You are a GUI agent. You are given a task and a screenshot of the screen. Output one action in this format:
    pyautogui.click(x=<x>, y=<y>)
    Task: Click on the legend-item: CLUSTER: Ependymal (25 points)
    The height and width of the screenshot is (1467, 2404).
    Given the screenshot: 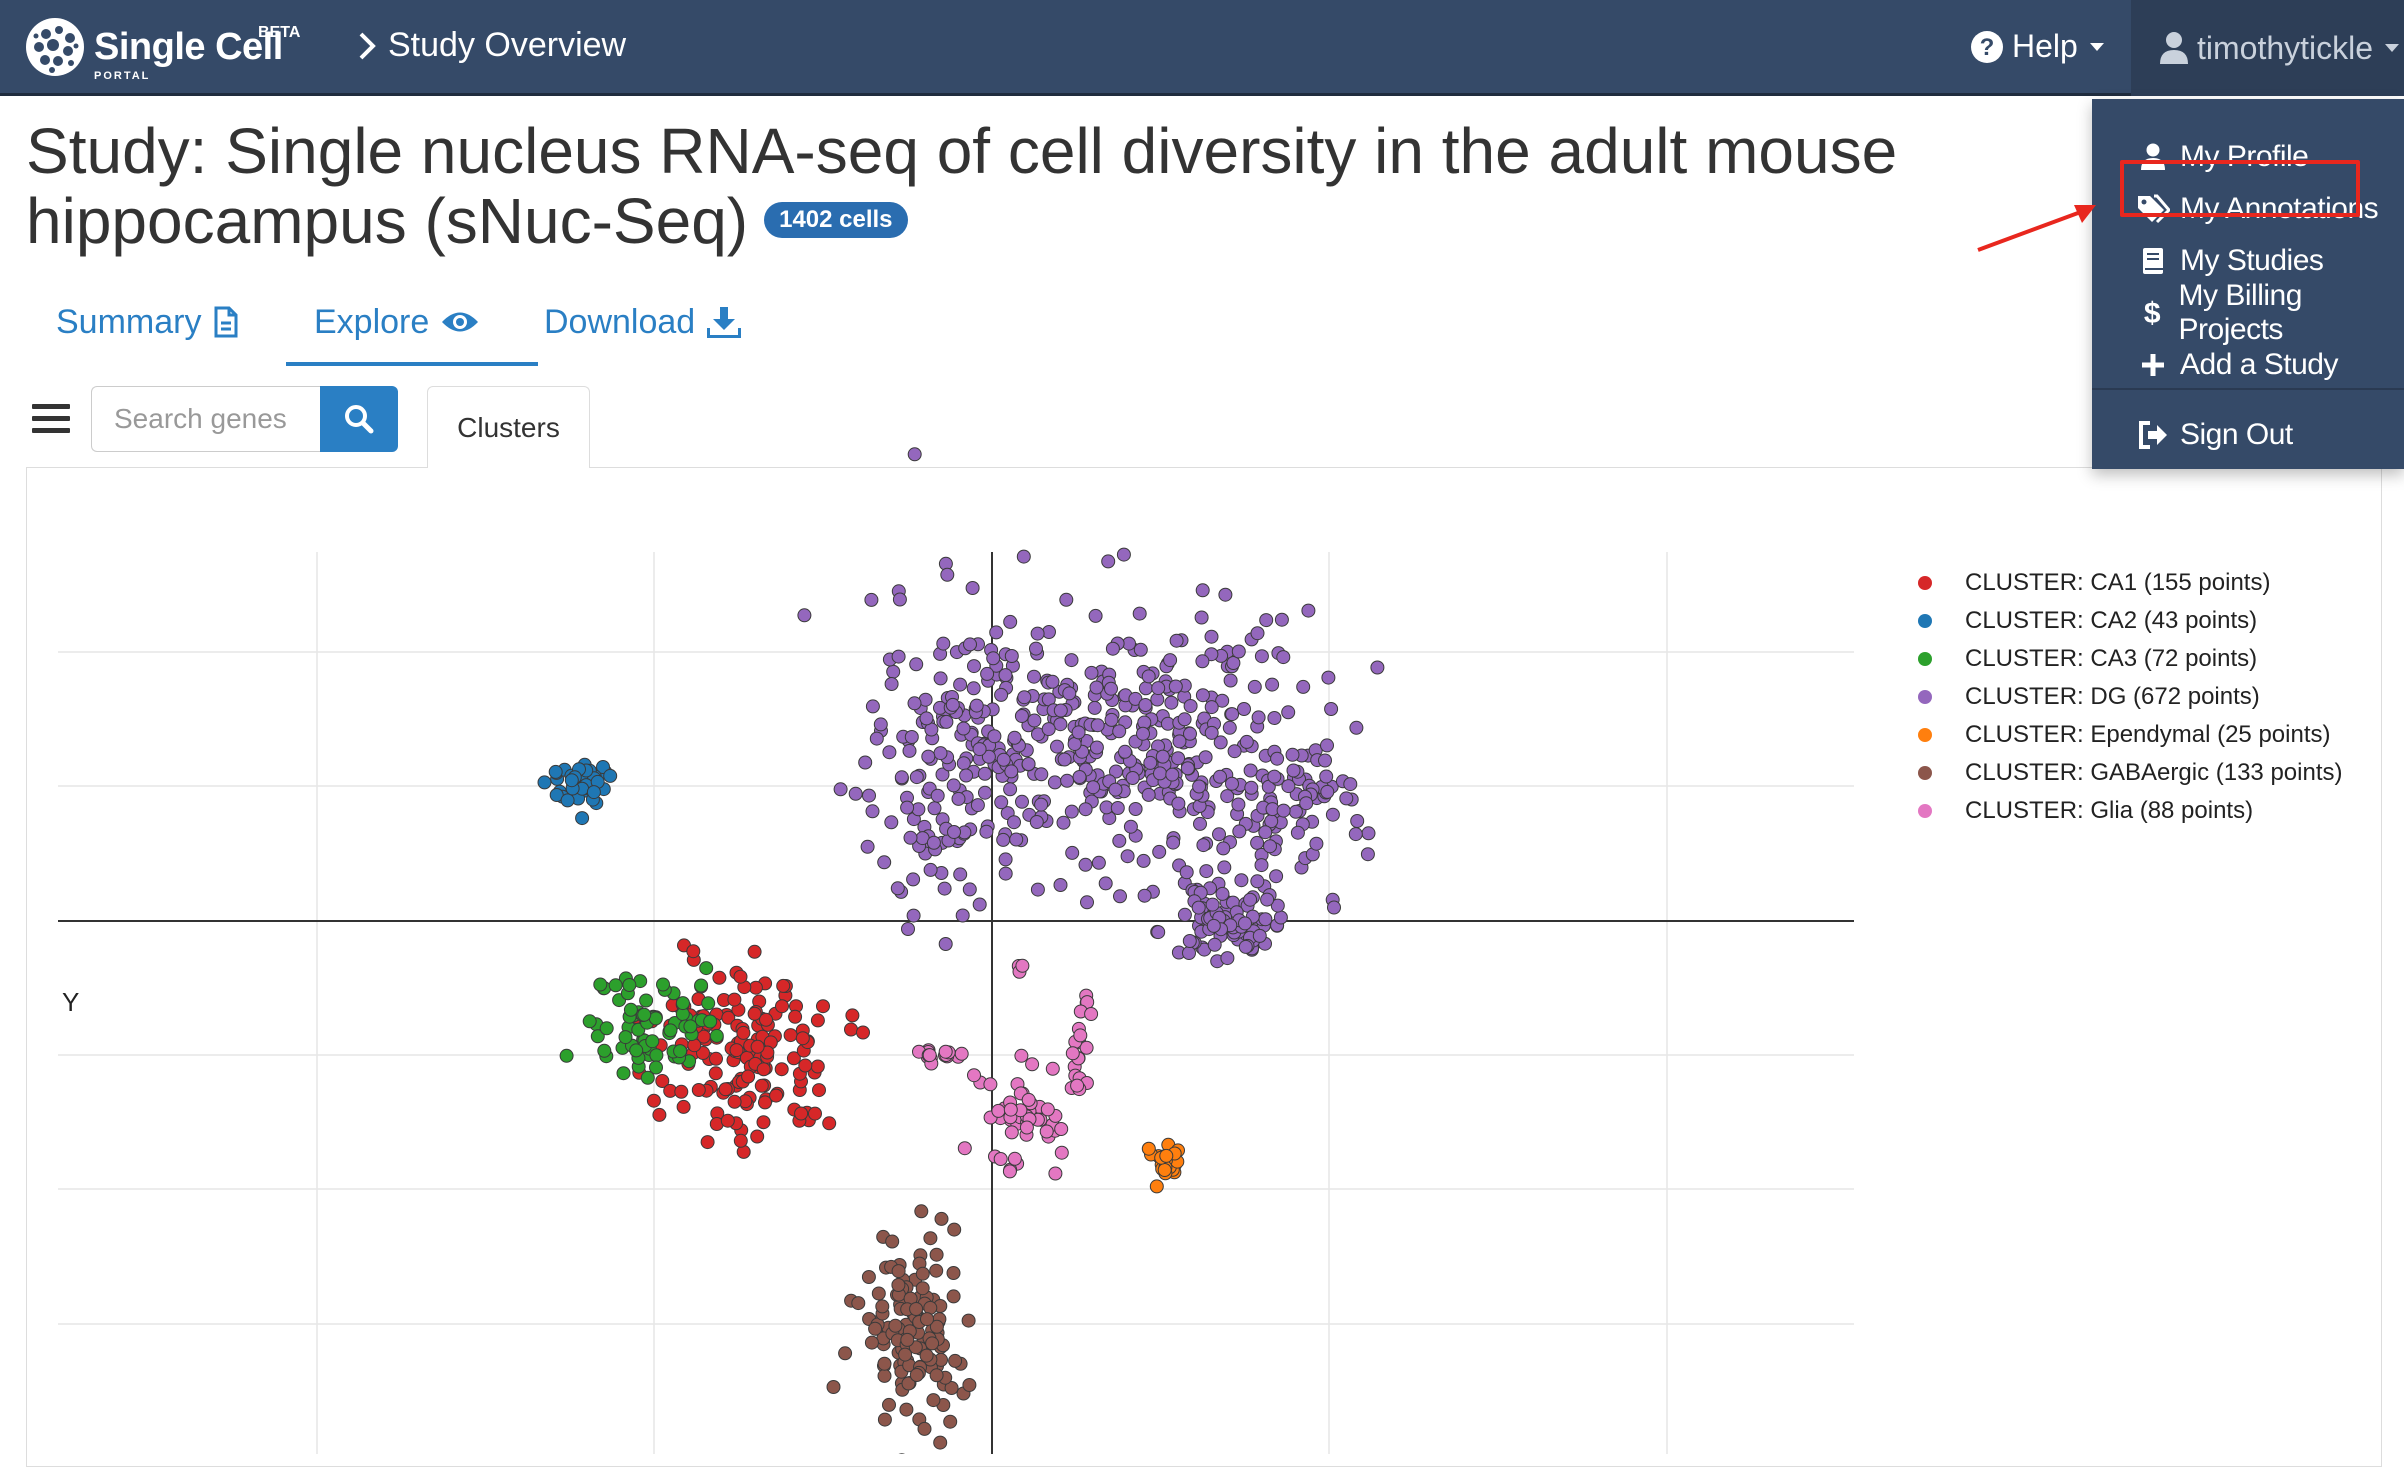 What is the action you would take?
    pyautogui.click(x=2124, y=735)
    